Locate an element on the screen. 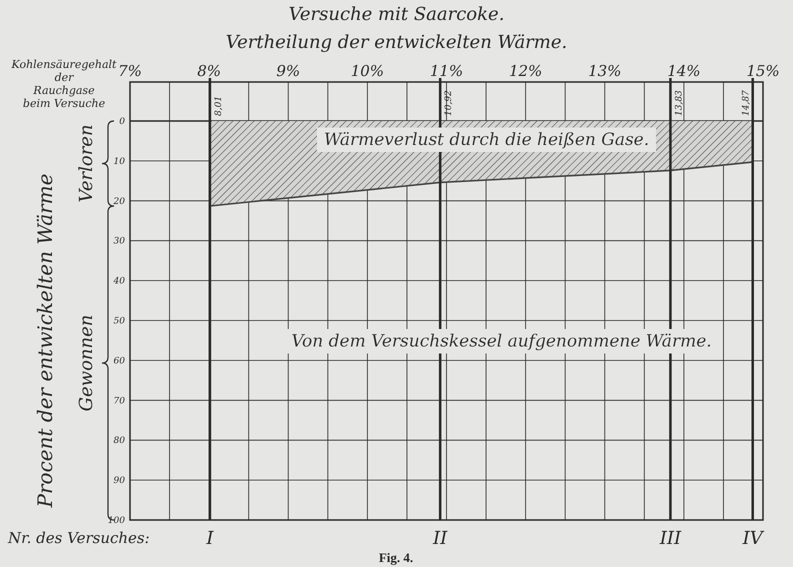  y-tick-label: 80 is located at coordinates (120, 441).